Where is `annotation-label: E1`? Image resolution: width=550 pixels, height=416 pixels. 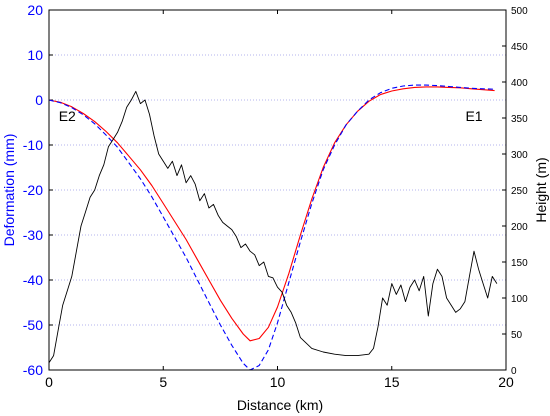 annotation-label: E1 is located at coordinates (473, 116).